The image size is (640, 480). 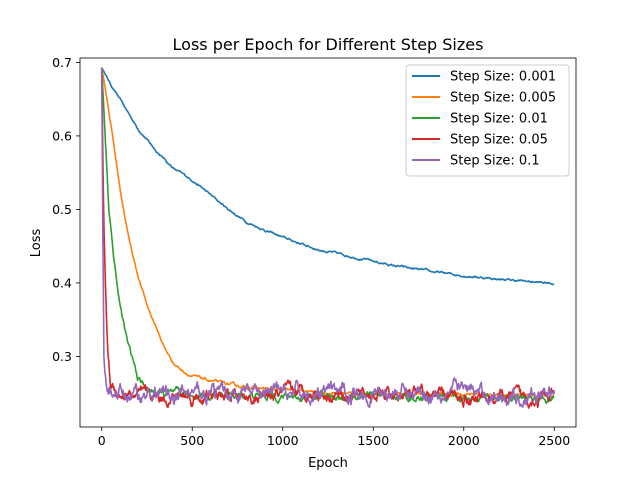 I want to click on y-tick-label: 0.4, so click(x=62, y=282).